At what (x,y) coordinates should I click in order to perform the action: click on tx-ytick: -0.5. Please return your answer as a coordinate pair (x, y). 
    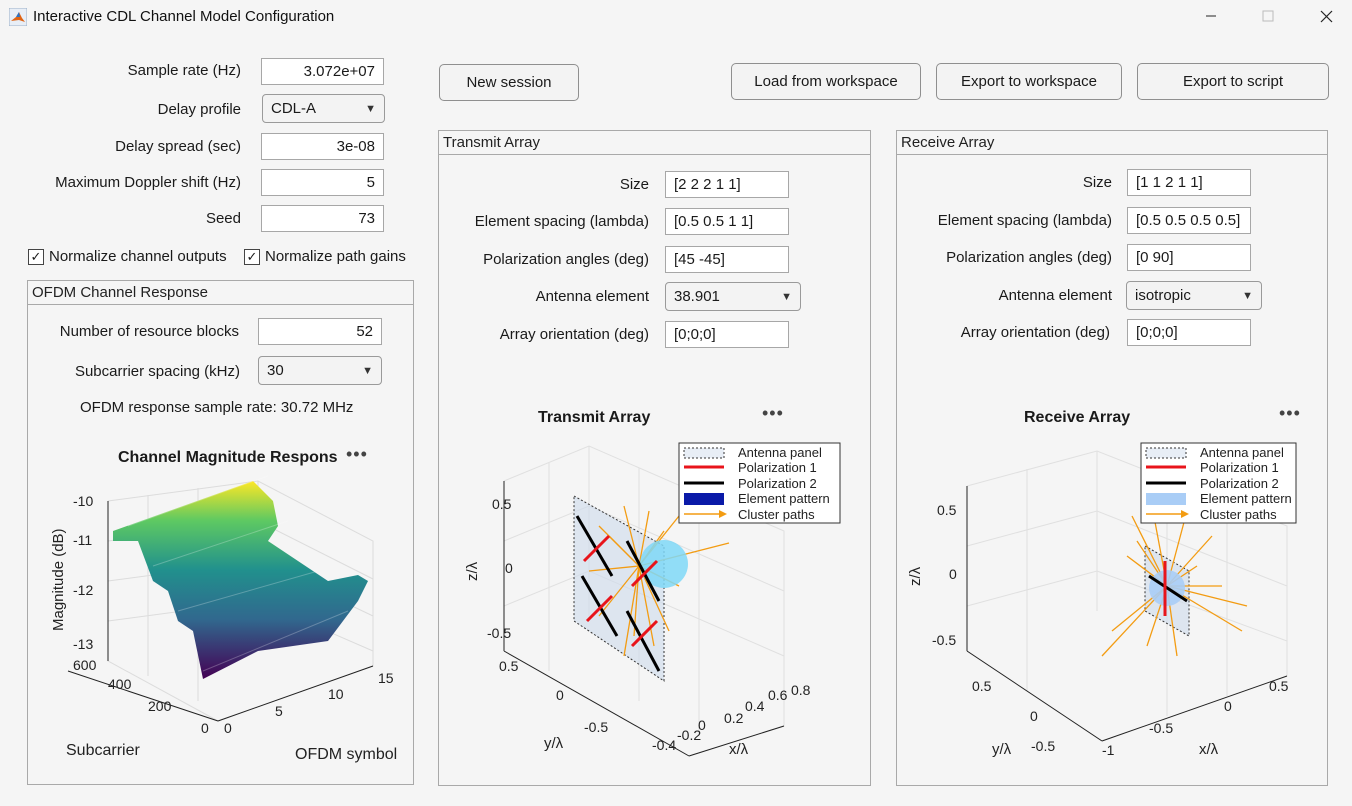
    Looking at the image, I should click on (596, 727).